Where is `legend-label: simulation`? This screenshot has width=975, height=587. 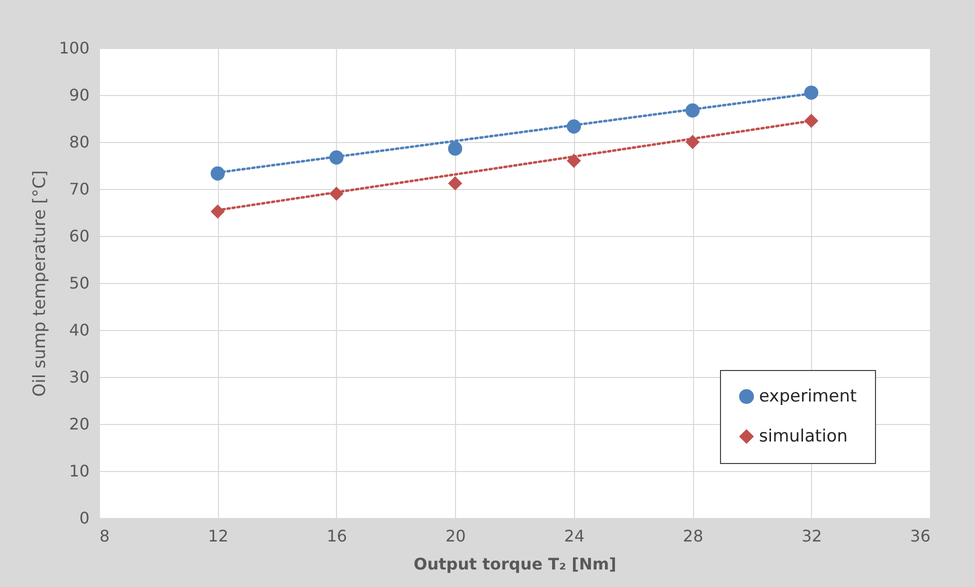
legend-label: simulation is located at coordinates (803, 436).